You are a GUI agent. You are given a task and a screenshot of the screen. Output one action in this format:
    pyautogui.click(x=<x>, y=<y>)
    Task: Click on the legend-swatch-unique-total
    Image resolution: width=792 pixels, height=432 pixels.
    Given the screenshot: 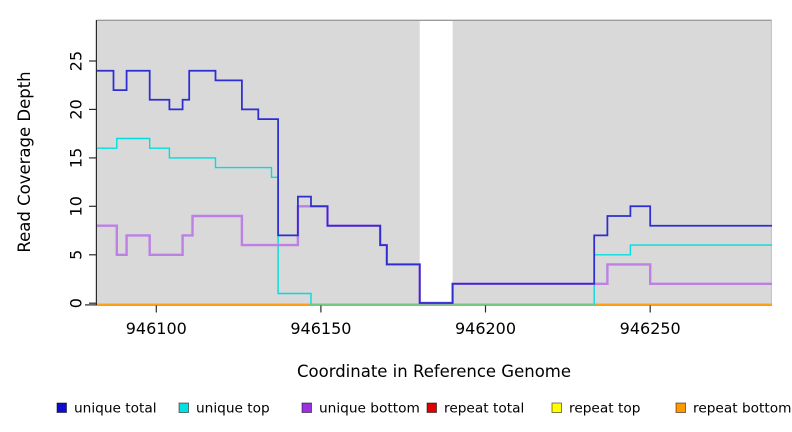 What is the action you would take?
    pyautogui.click(x=61, y=407)
    